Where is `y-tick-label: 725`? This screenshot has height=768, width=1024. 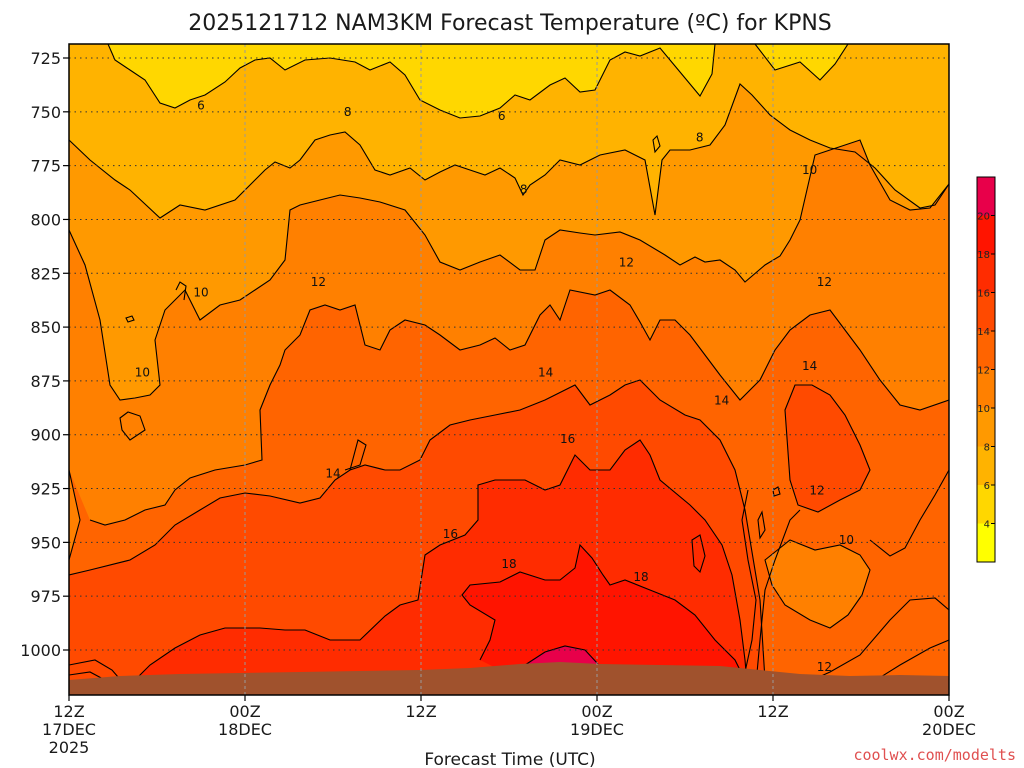
y-tick-label: 725 is located at coordinates (45, 58).